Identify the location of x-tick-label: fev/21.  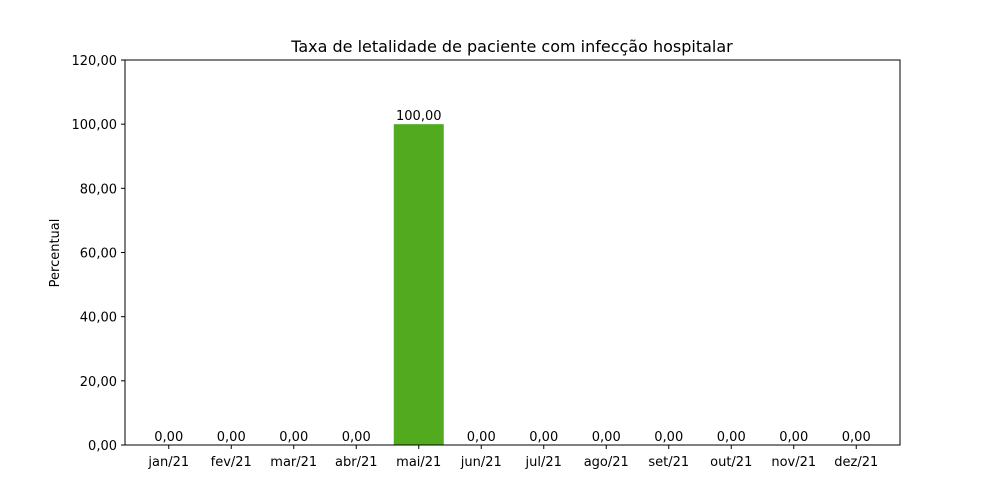
(231, 462).